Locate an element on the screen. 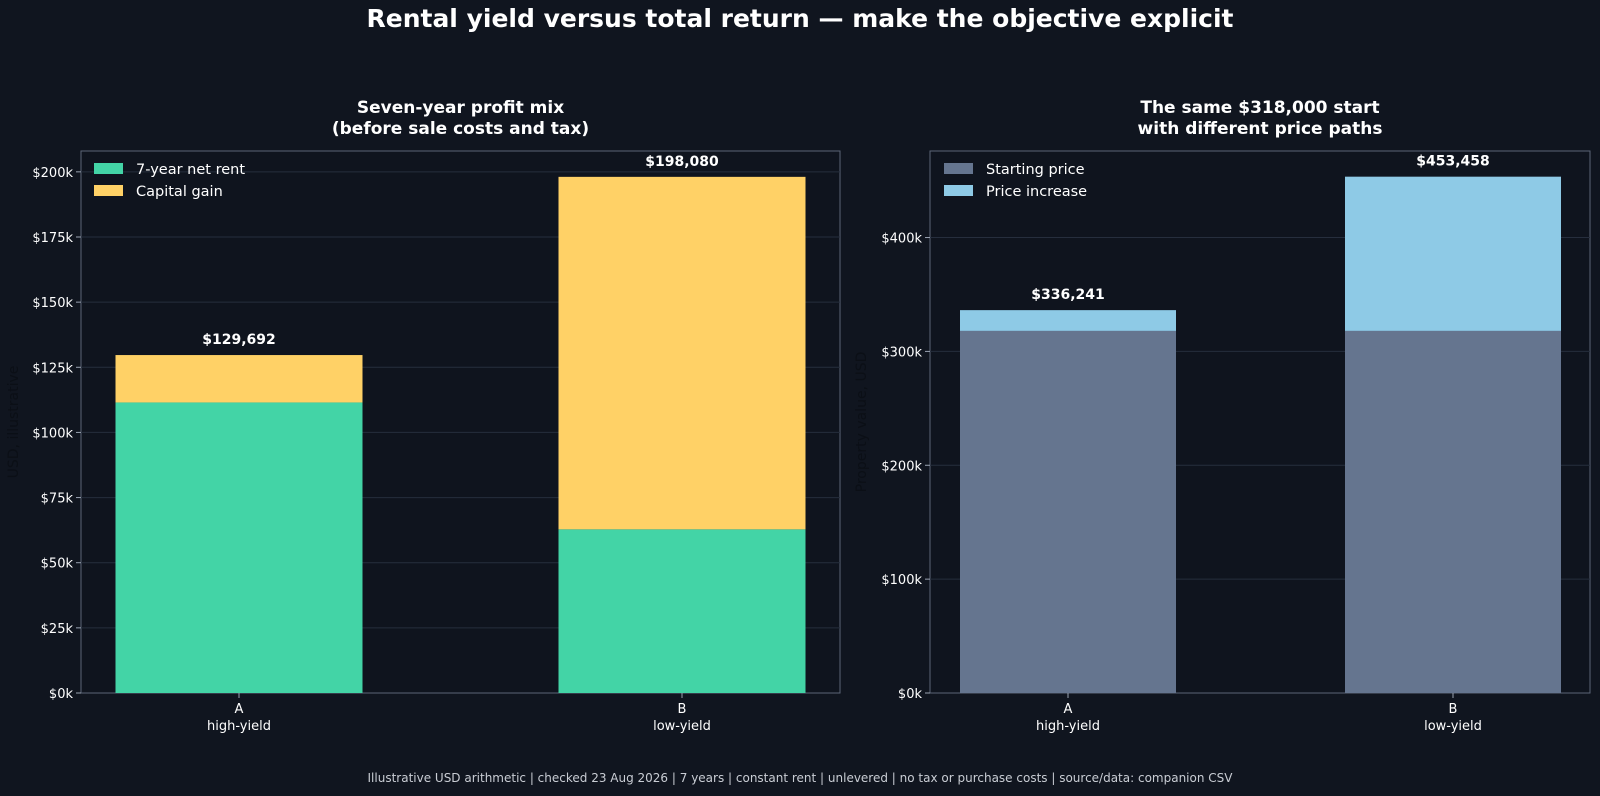 This screenshot has width=1600, height=796. subplot-title: with different price paths is located at coordinates (1260, 129).